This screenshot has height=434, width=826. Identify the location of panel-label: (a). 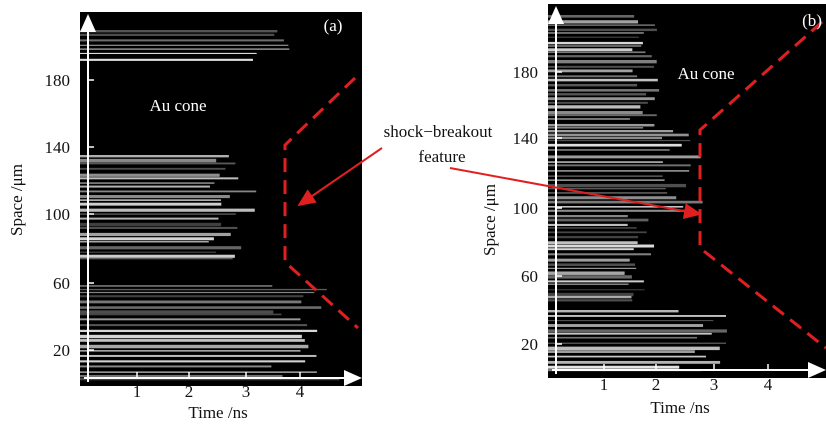
(333, 25).